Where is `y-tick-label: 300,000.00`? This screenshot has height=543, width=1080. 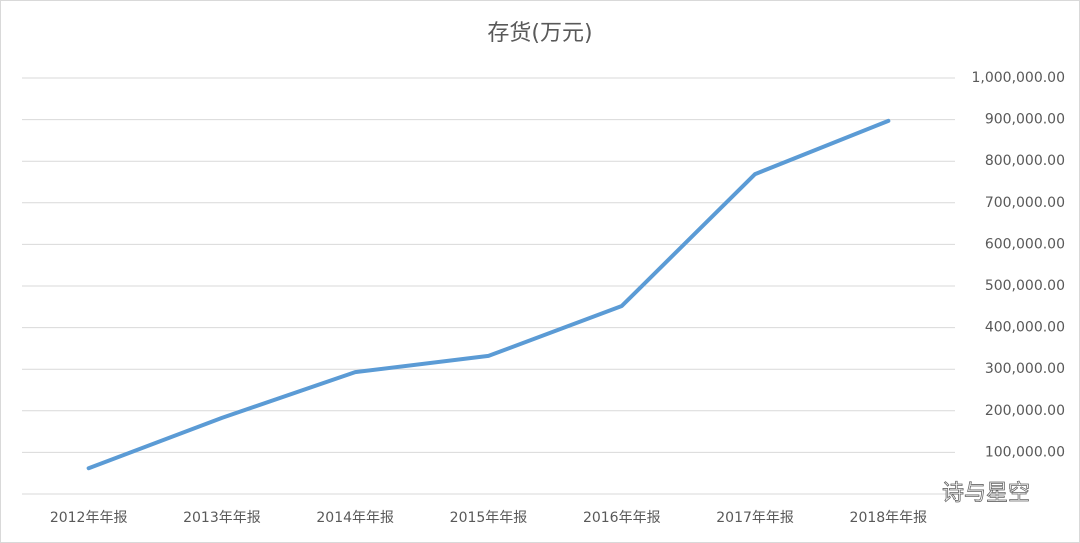
y-tick-label: 300,000.00 is located at coordinates (1025, 369).